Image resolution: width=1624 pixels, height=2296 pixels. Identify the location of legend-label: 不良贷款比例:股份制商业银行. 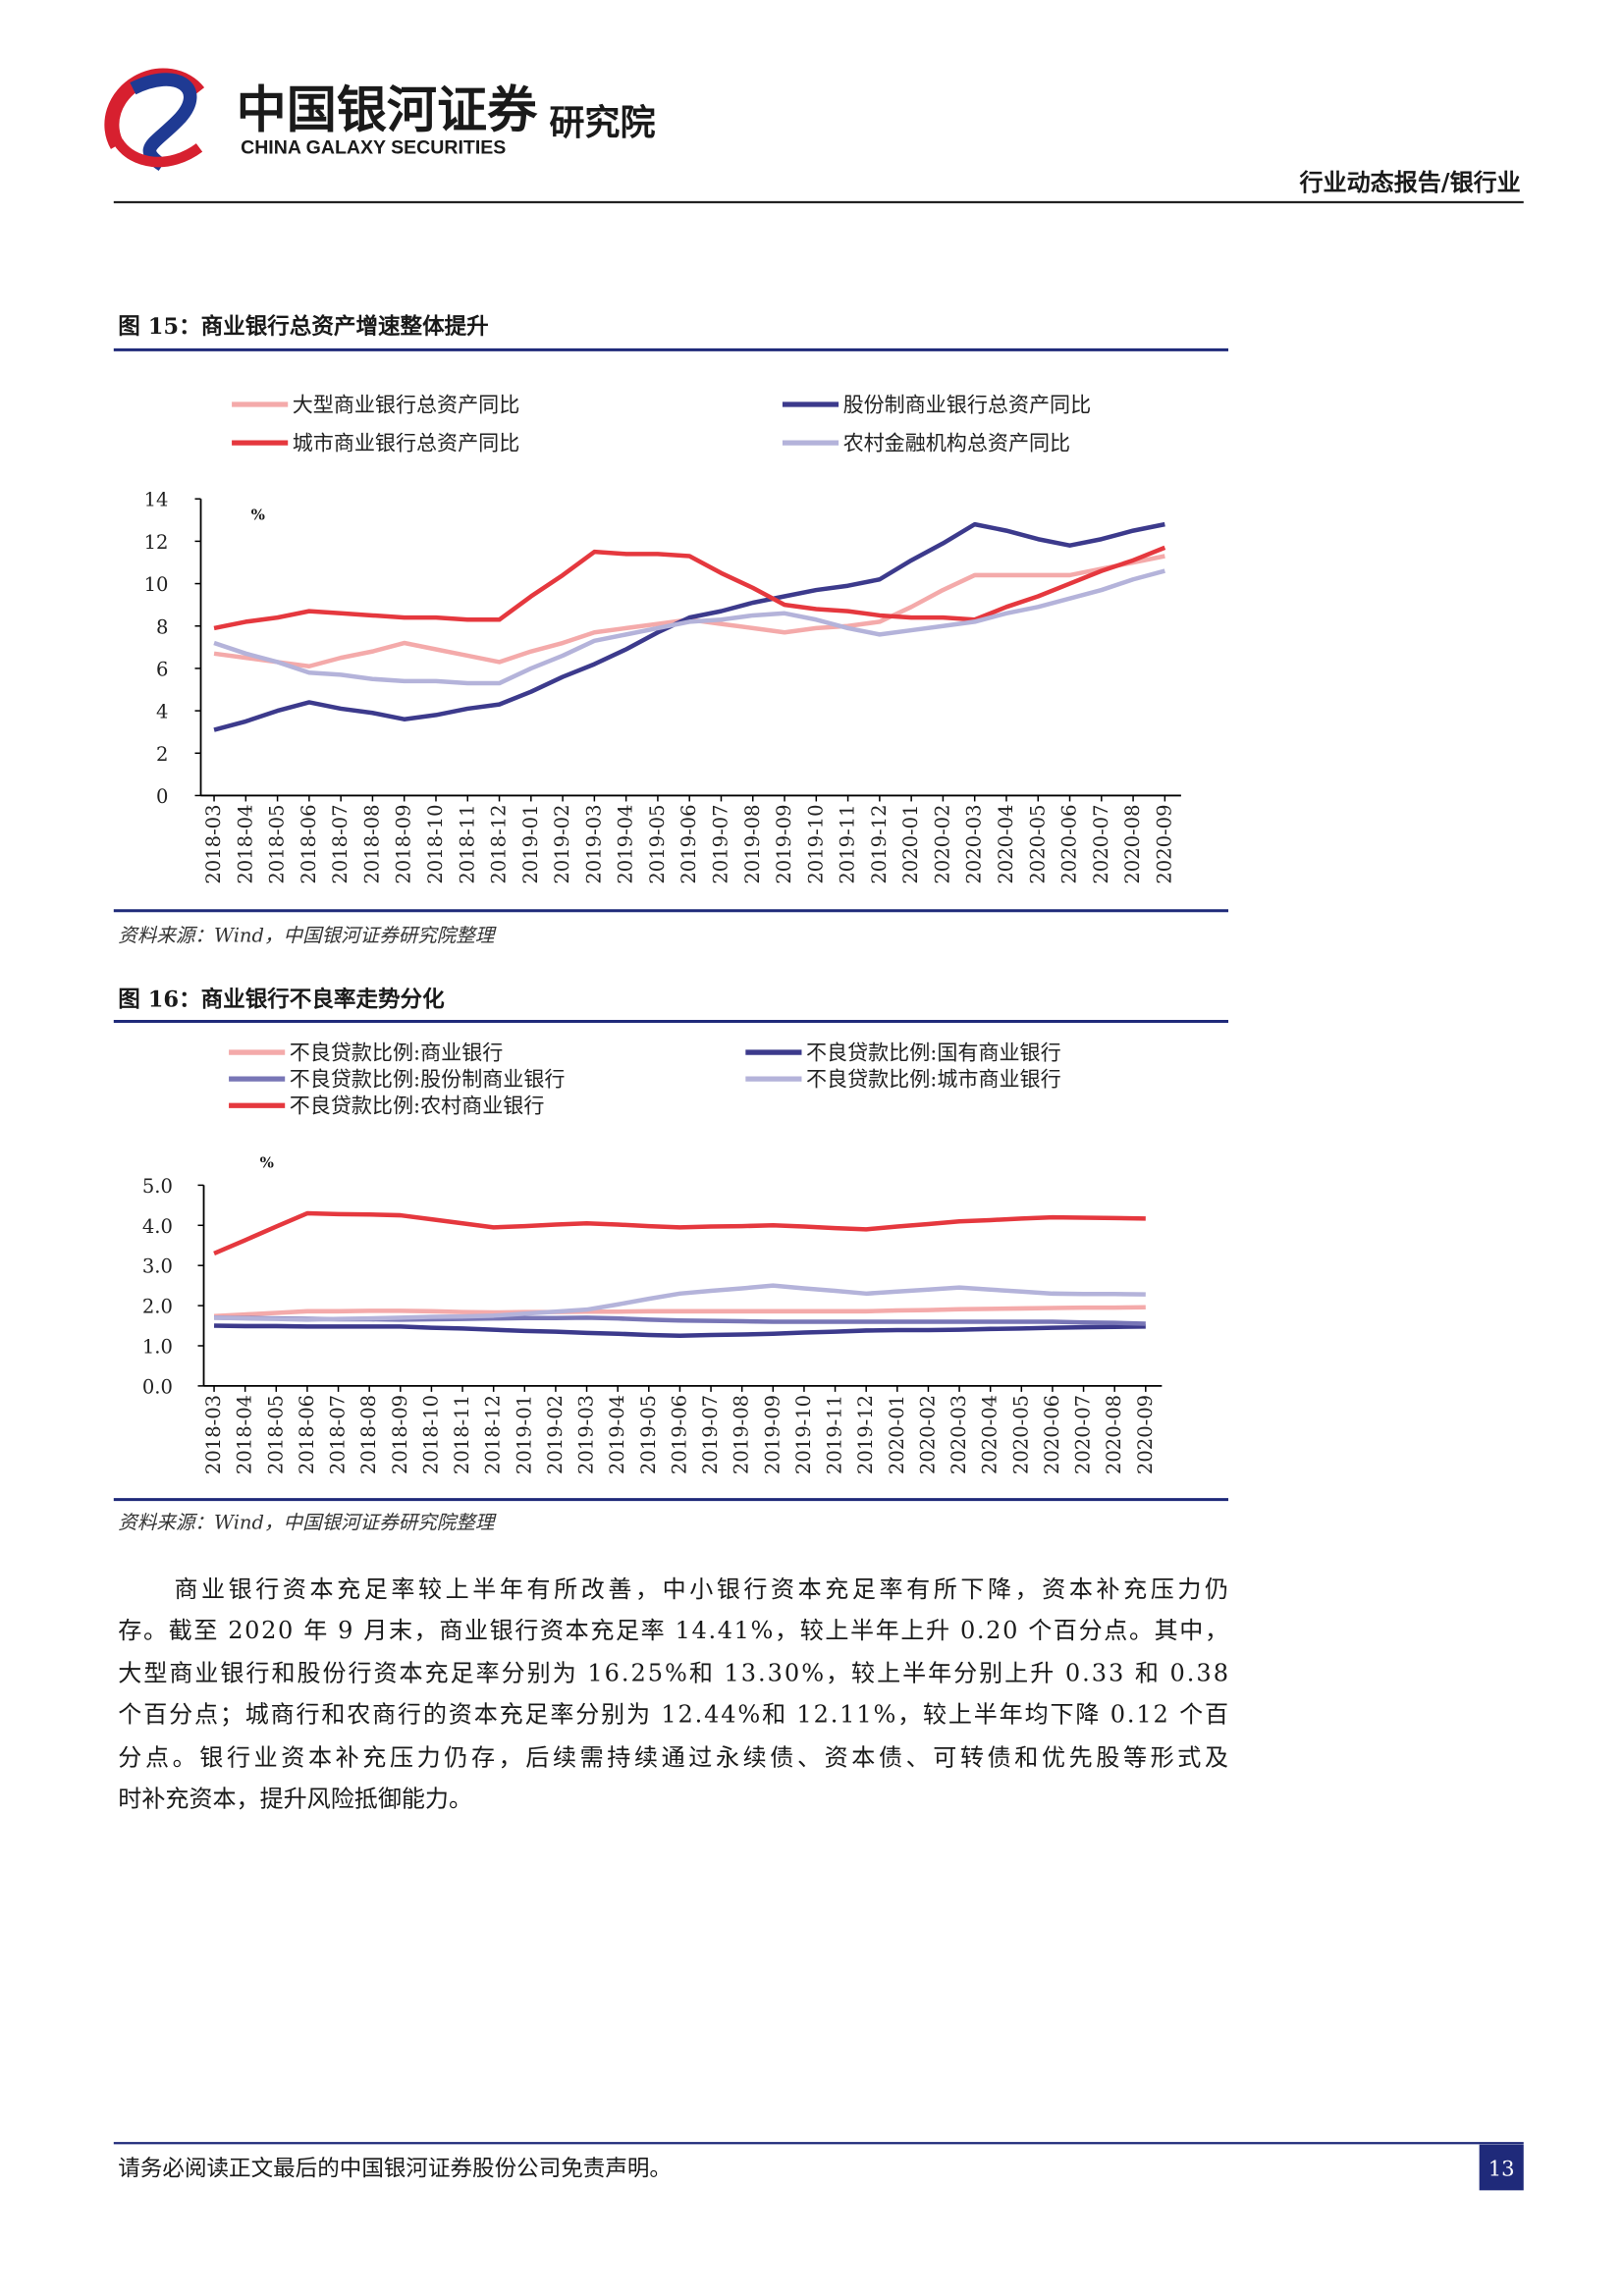
(428, 1079).